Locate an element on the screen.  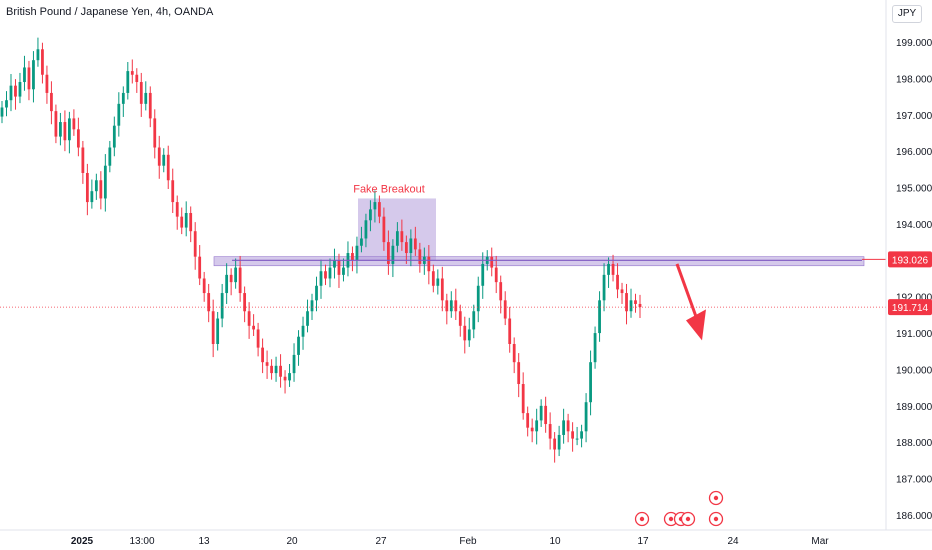
x-tick-label: 17 is located at coordinates (643, 541).